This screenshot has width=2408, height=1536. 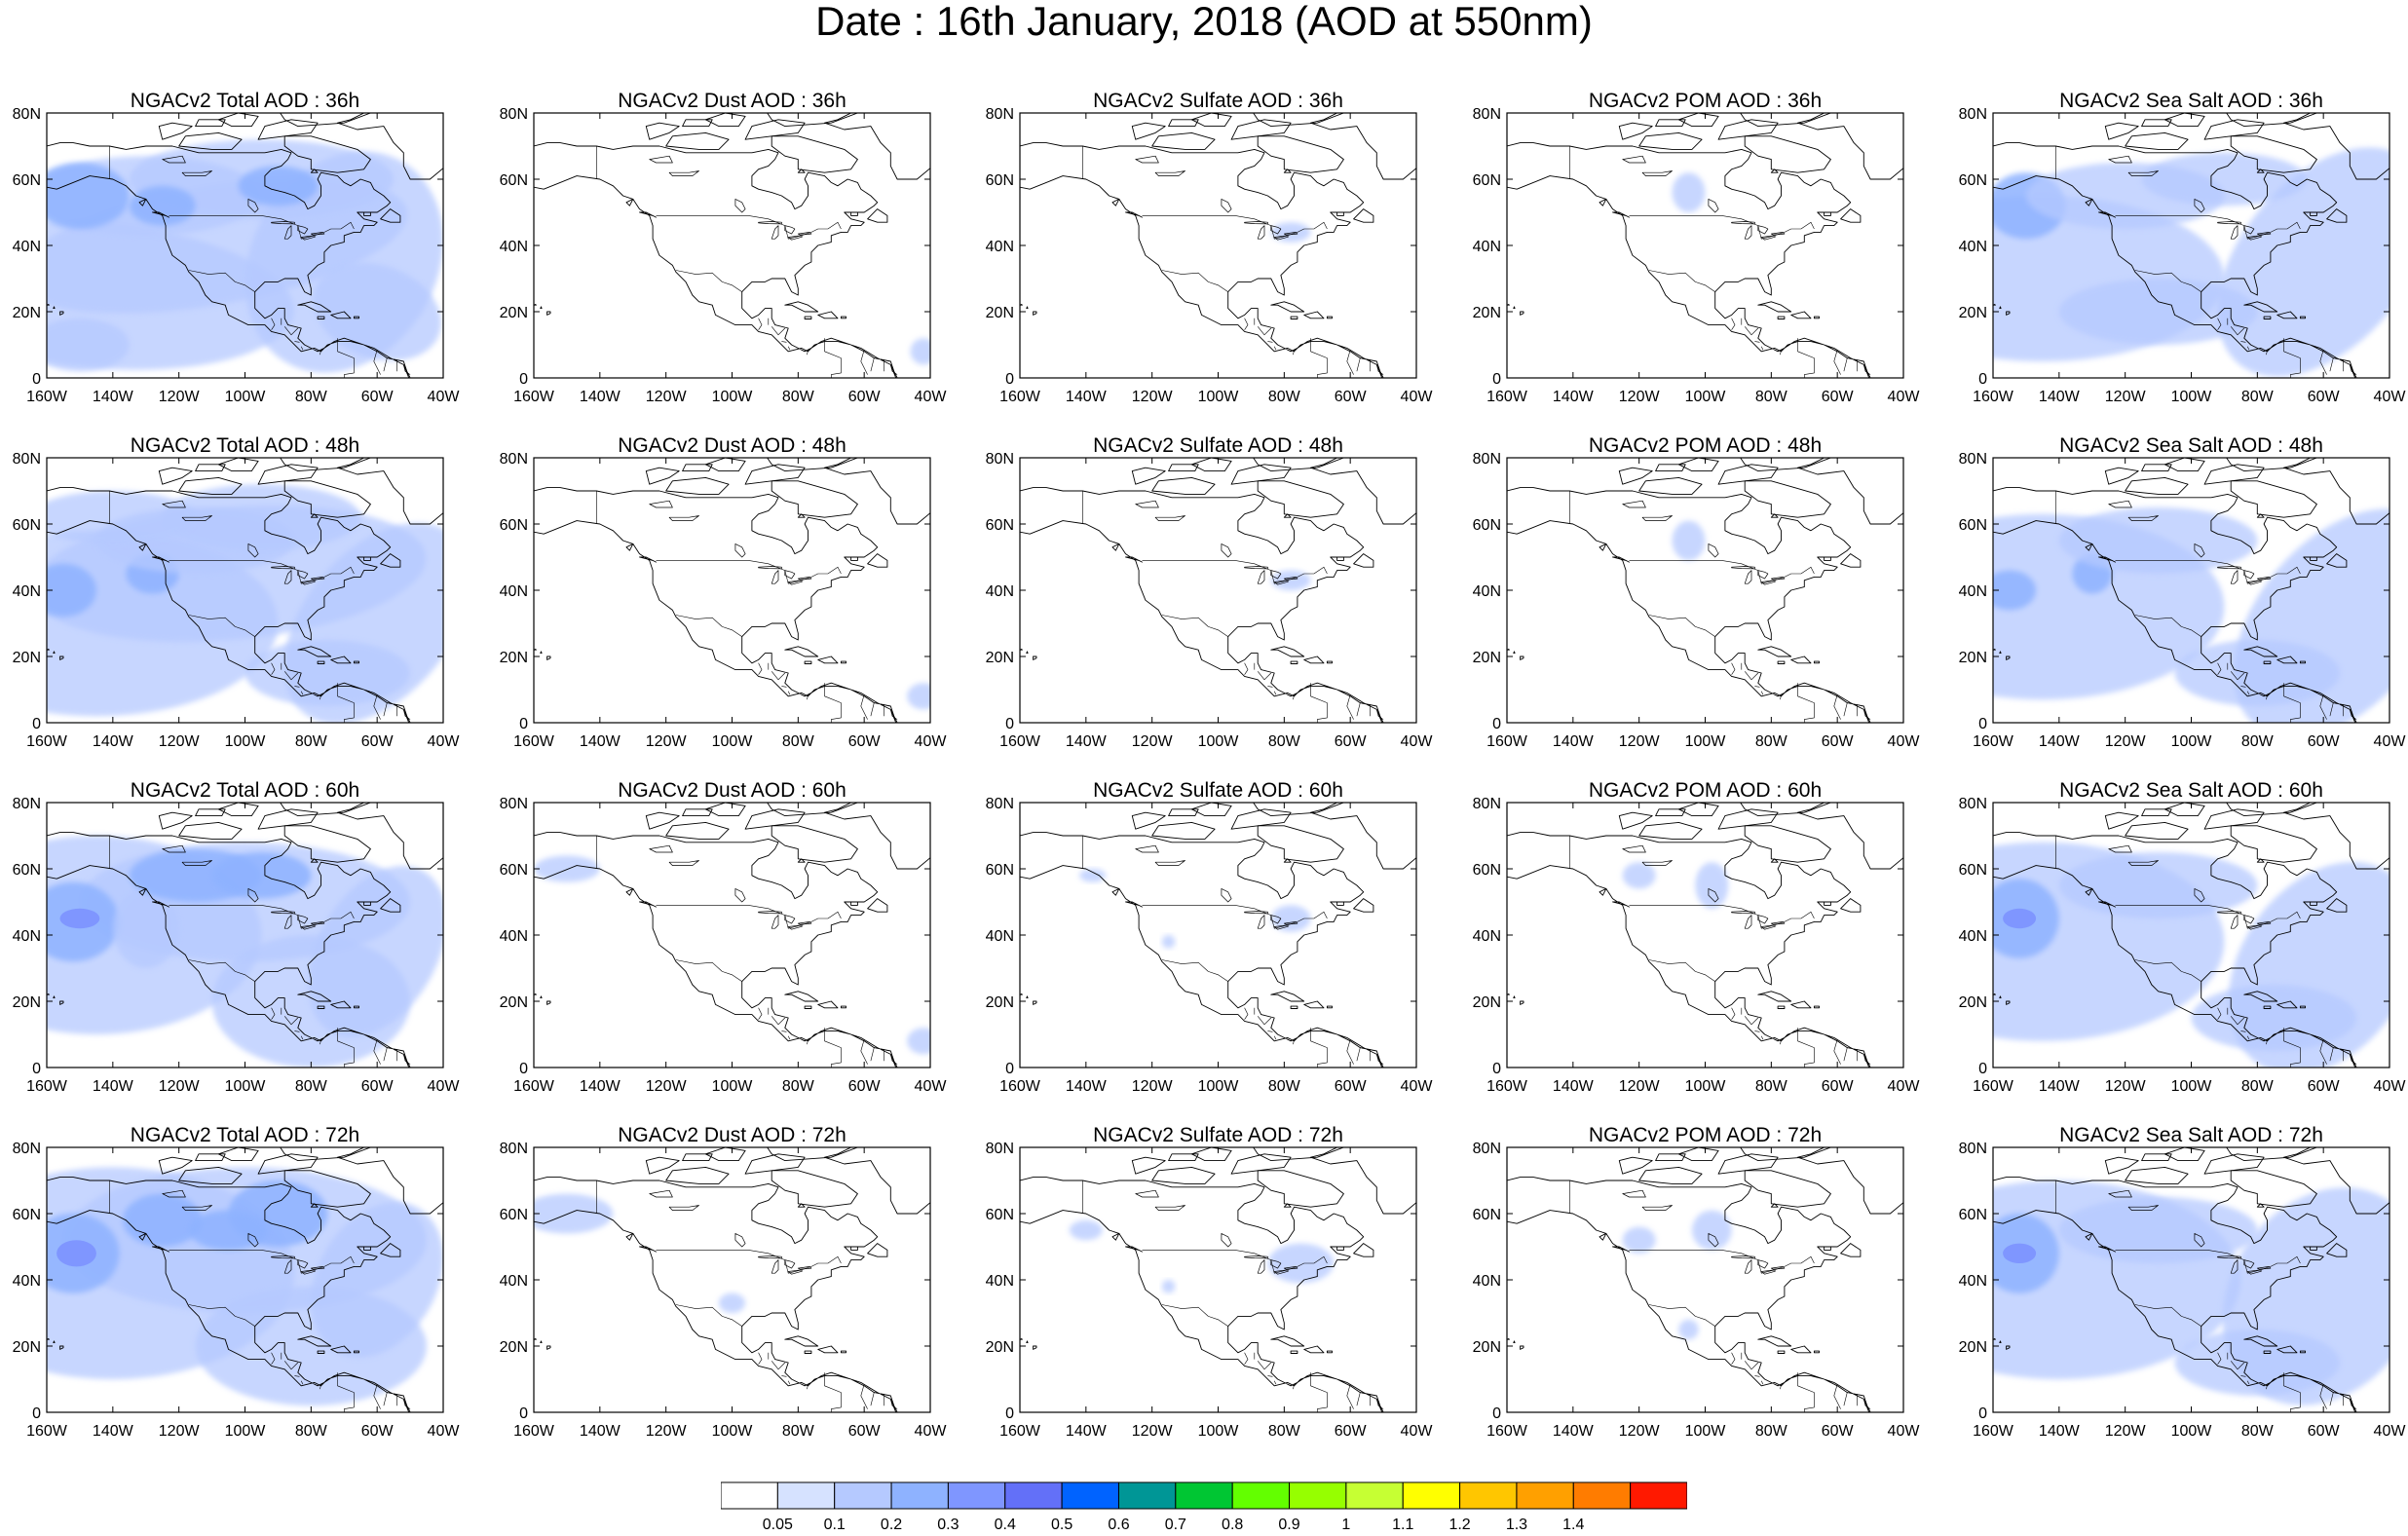 I want to click on y-tick-label: 60N, so click(x=1000, y=1215).